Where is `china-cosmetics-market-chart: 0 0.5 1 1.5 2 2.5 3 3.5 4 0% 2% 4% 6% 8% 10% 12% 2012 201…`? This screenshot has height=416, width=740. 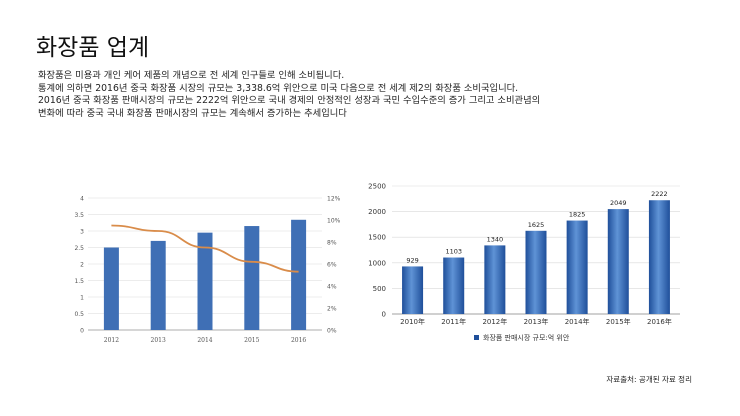
china-cosmetics-market-chart: 0 0.5 1 1.5 2 2.5 3 3.5 4 0% 2% 4% 6% 8% 10% 12% 2012 201… is located at coordinates (207, 270).